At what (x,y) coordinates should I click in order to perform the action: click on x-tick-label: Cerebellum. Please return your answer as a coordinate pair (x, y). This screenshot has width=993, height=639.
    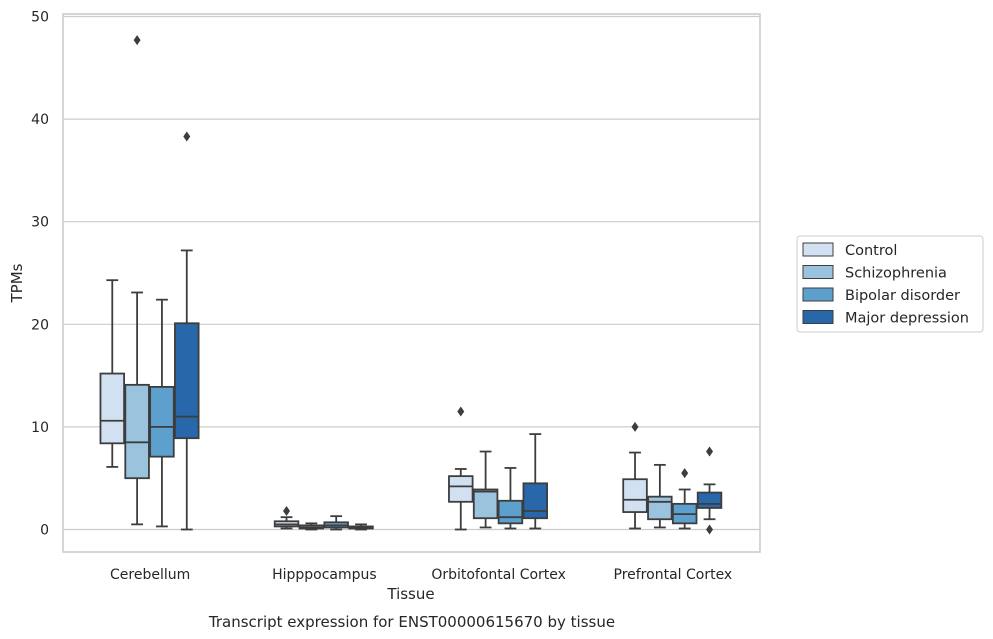
    Looking at the image, I should click on (150, 575).